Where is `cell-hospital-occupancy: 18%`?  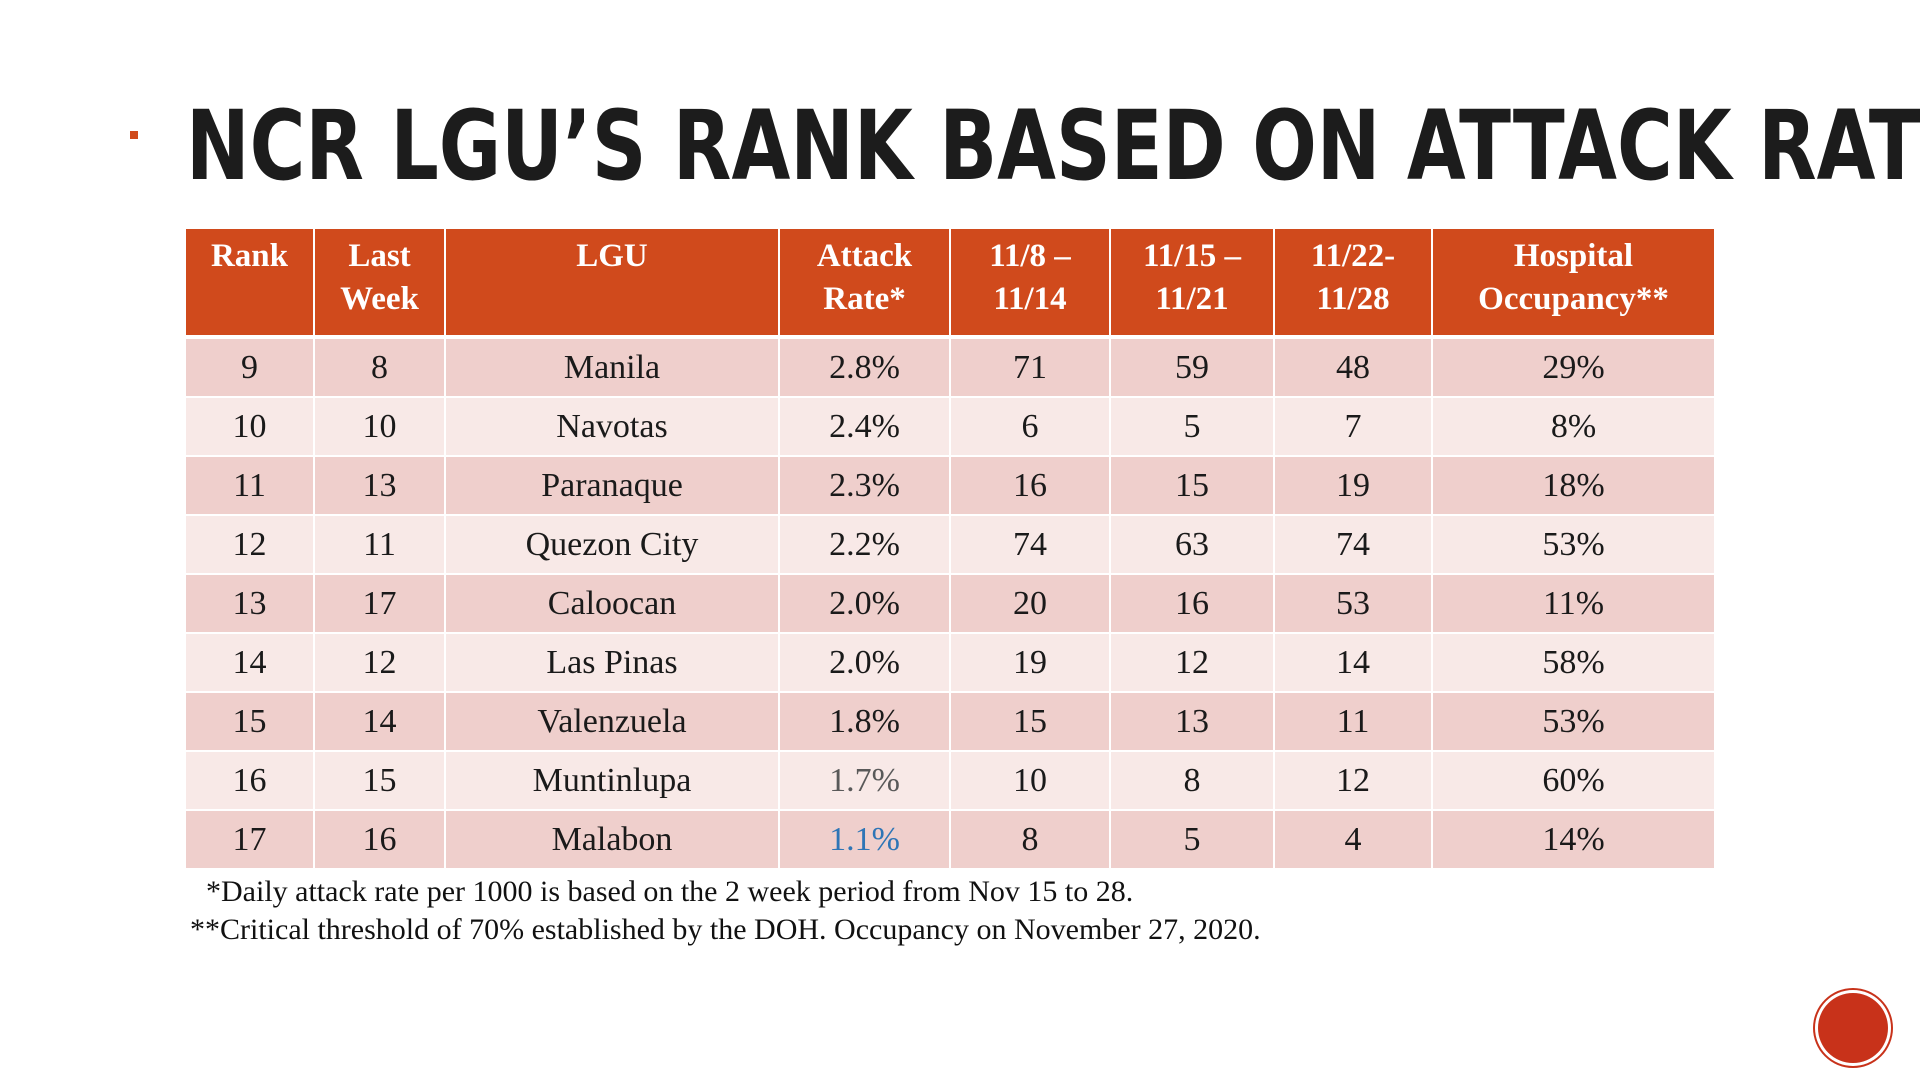 cell-hospital-occupancy: 18% is located at coordinates (1572, 485).